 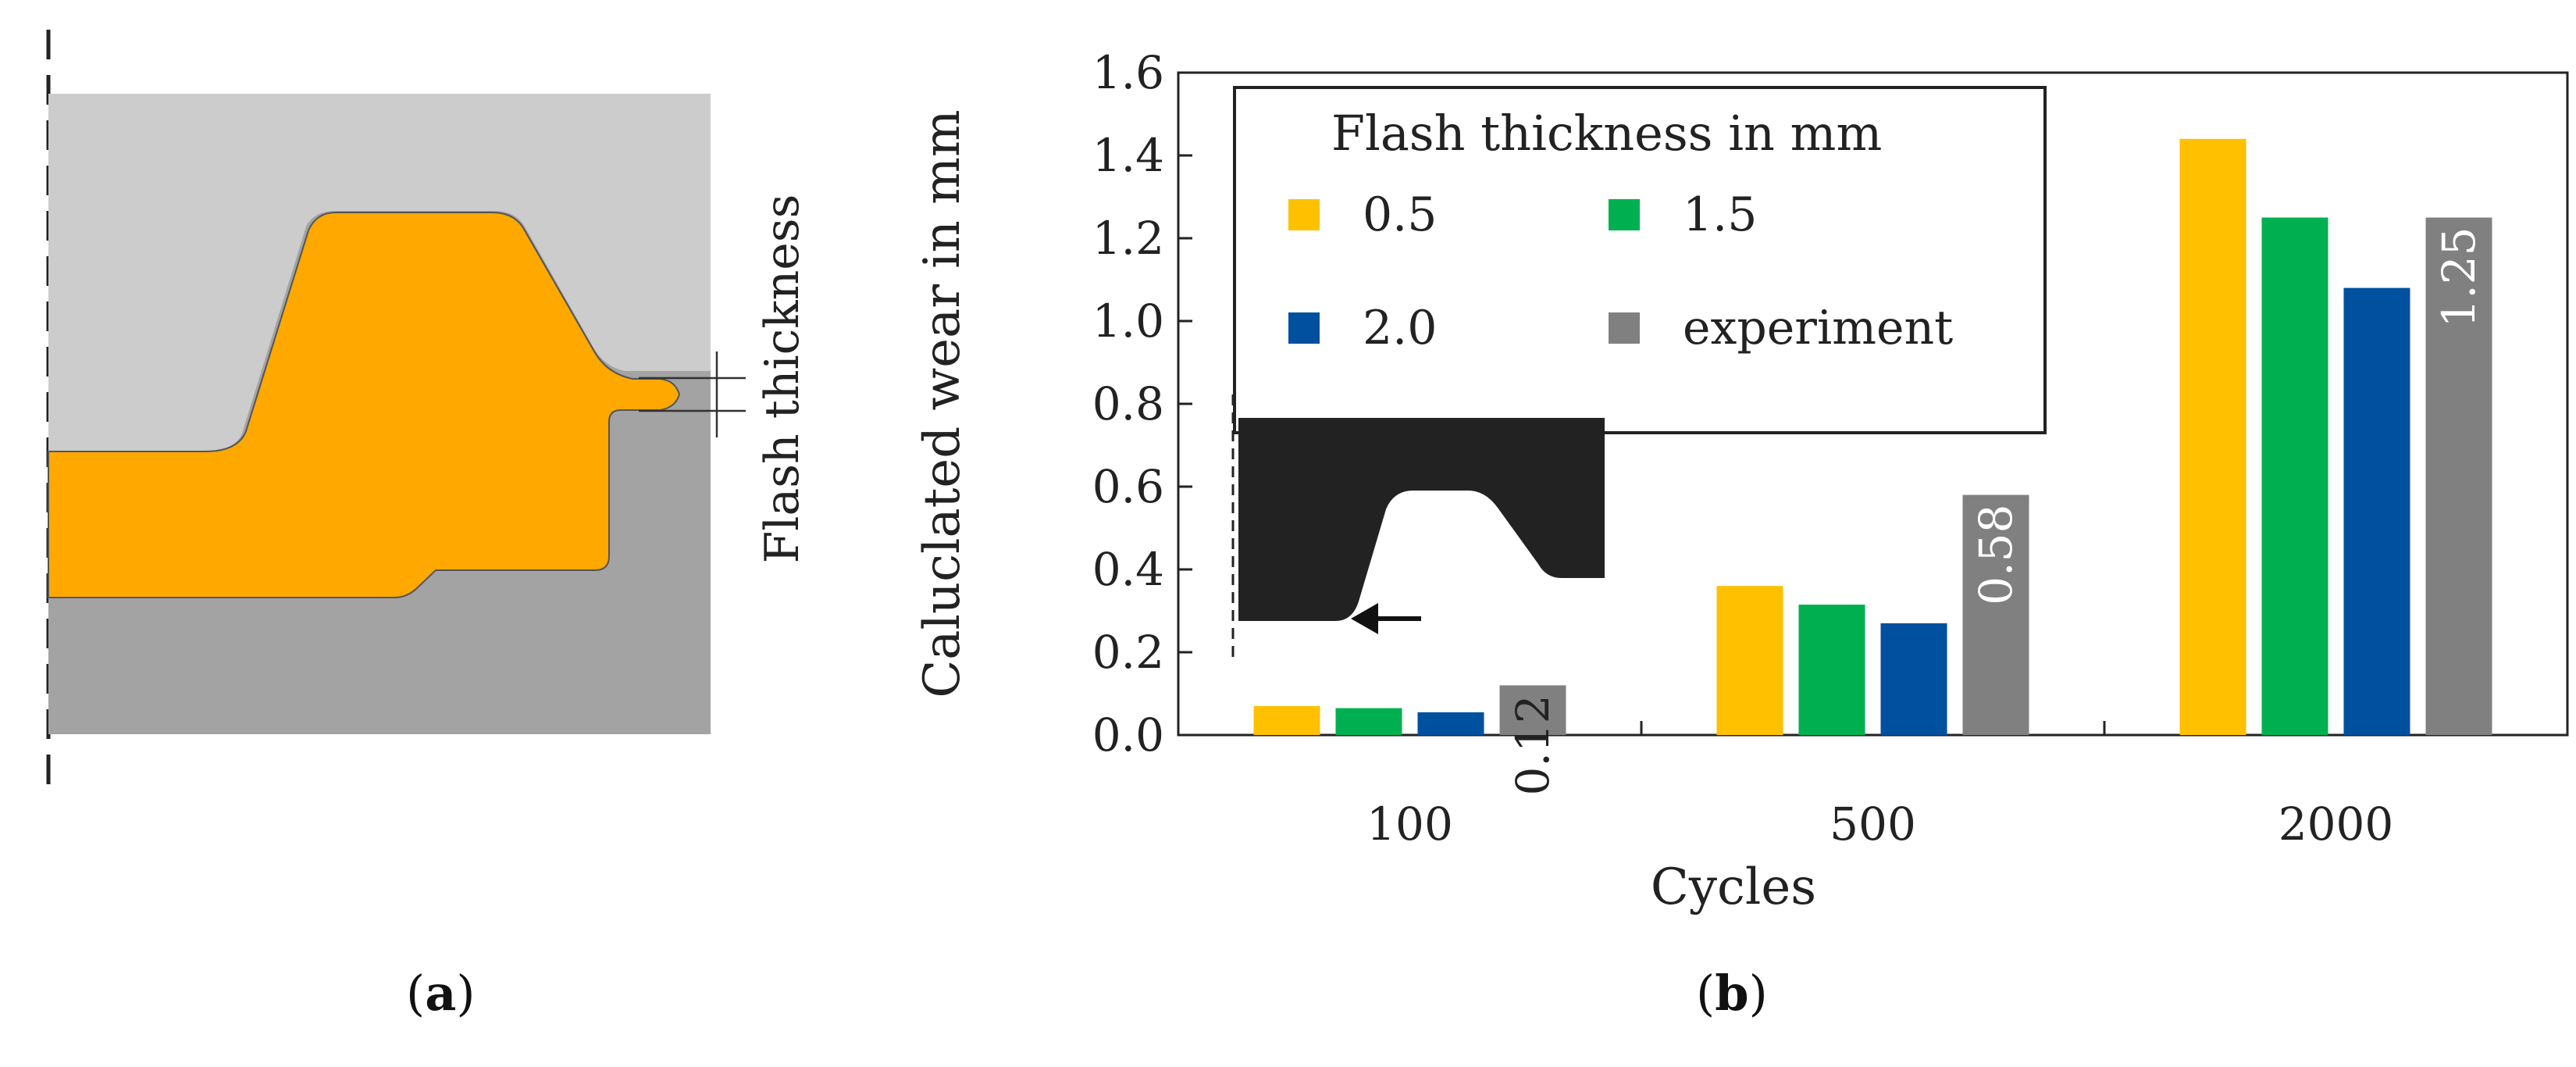 What do you see at coordinates (1734, 887) in the screenshot?
I see `x-axis-label: Cycles` at bounding box center [1734, 887].